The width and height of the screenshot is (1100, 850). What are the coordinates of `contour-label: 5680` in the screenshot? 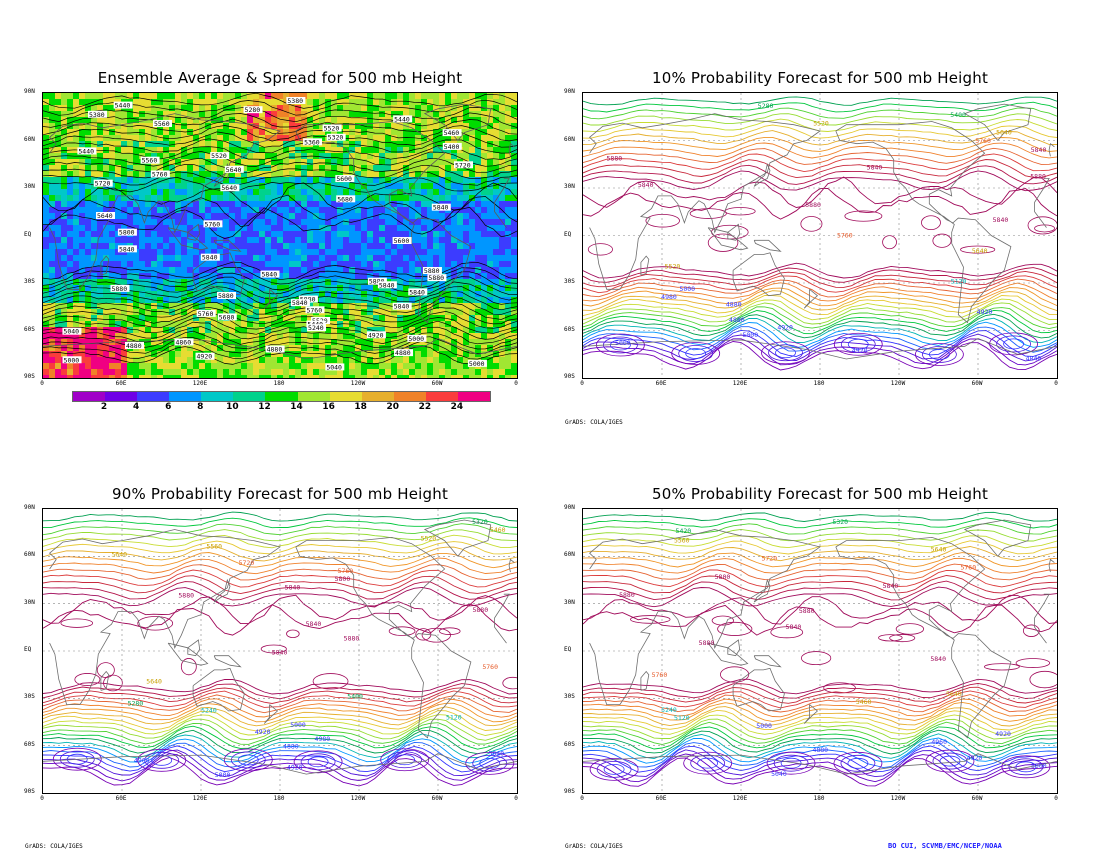 It's located at (227, 317).